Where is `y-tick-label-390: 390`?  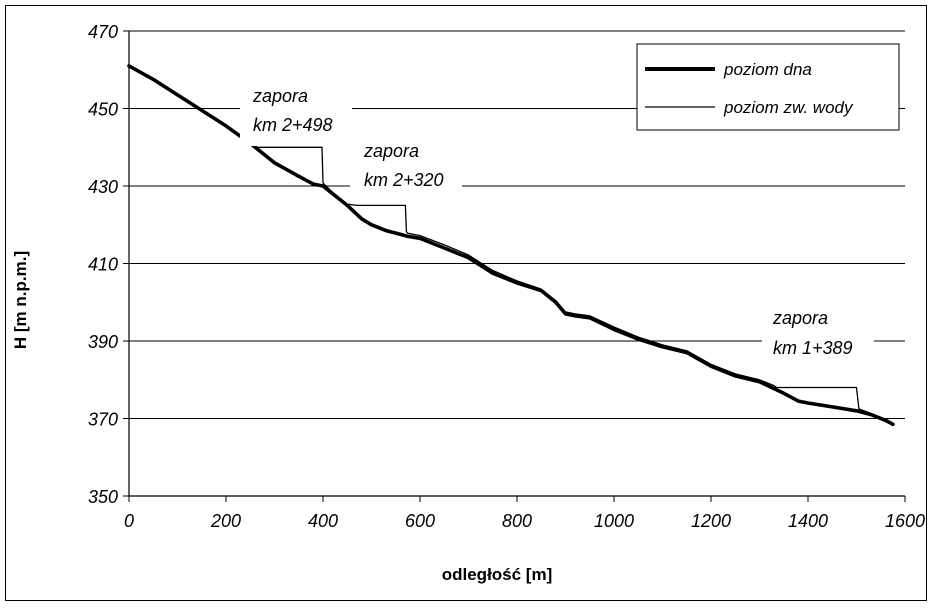 y-tick-label-390: 390 is located at coordinates (103, 342).